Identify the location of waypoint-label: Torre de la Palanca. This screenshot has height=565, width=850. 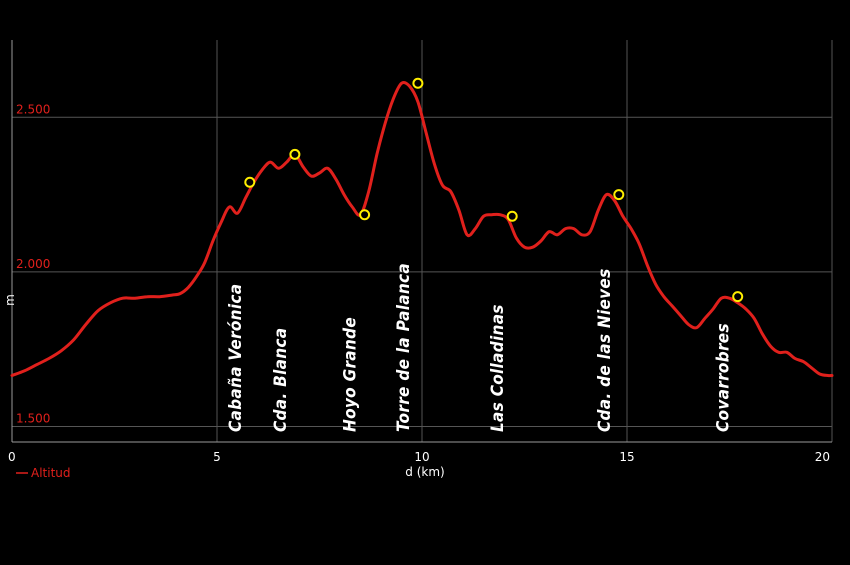
(404, 347).